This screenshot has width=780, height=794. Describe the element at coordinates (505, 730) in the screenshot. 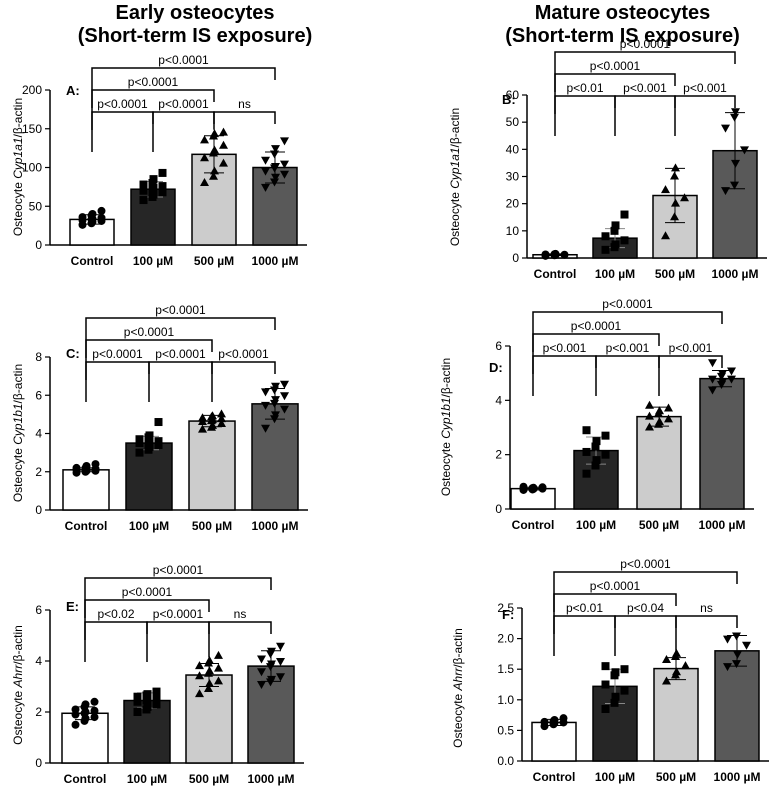

I see `y-tick-label: 0.5` at that location.